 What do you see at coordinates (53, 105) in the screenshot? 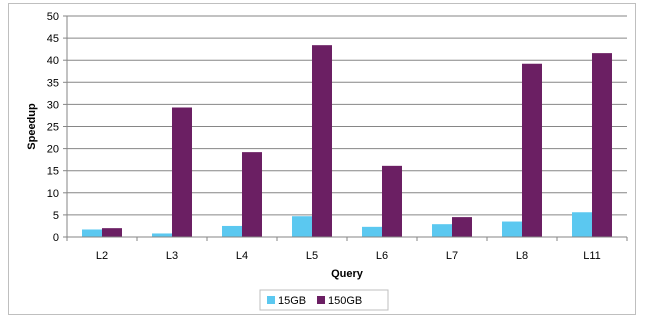
I see `y-tick-label: 30` at bounding box center [53, 105].